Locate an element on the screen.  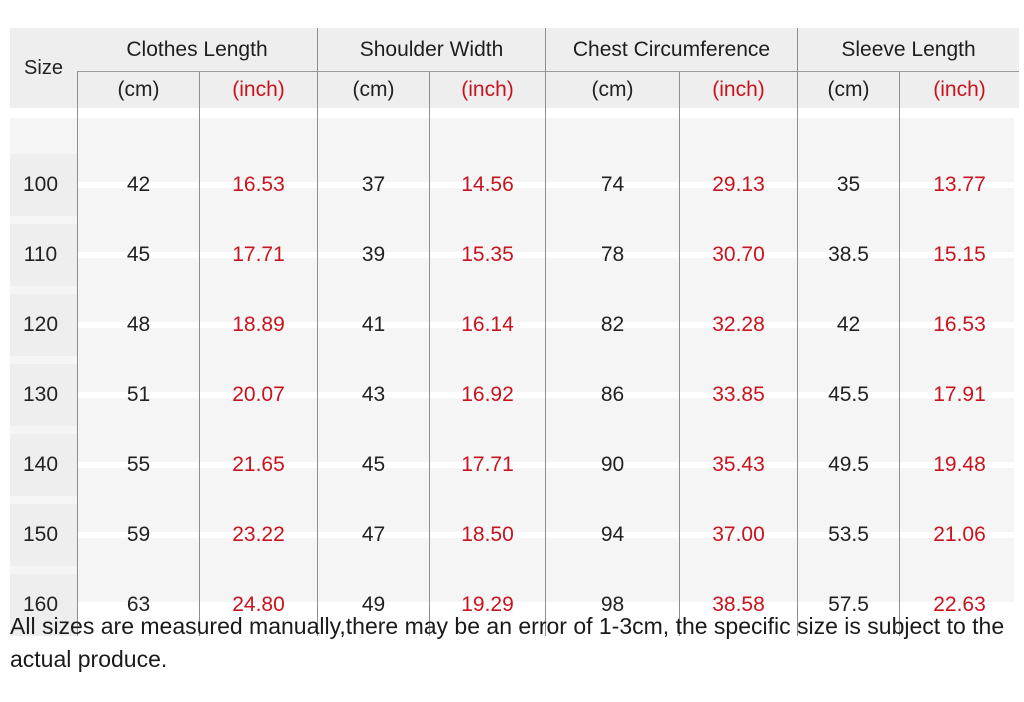
cm-value: 47 is located at coordinates (373, 531).